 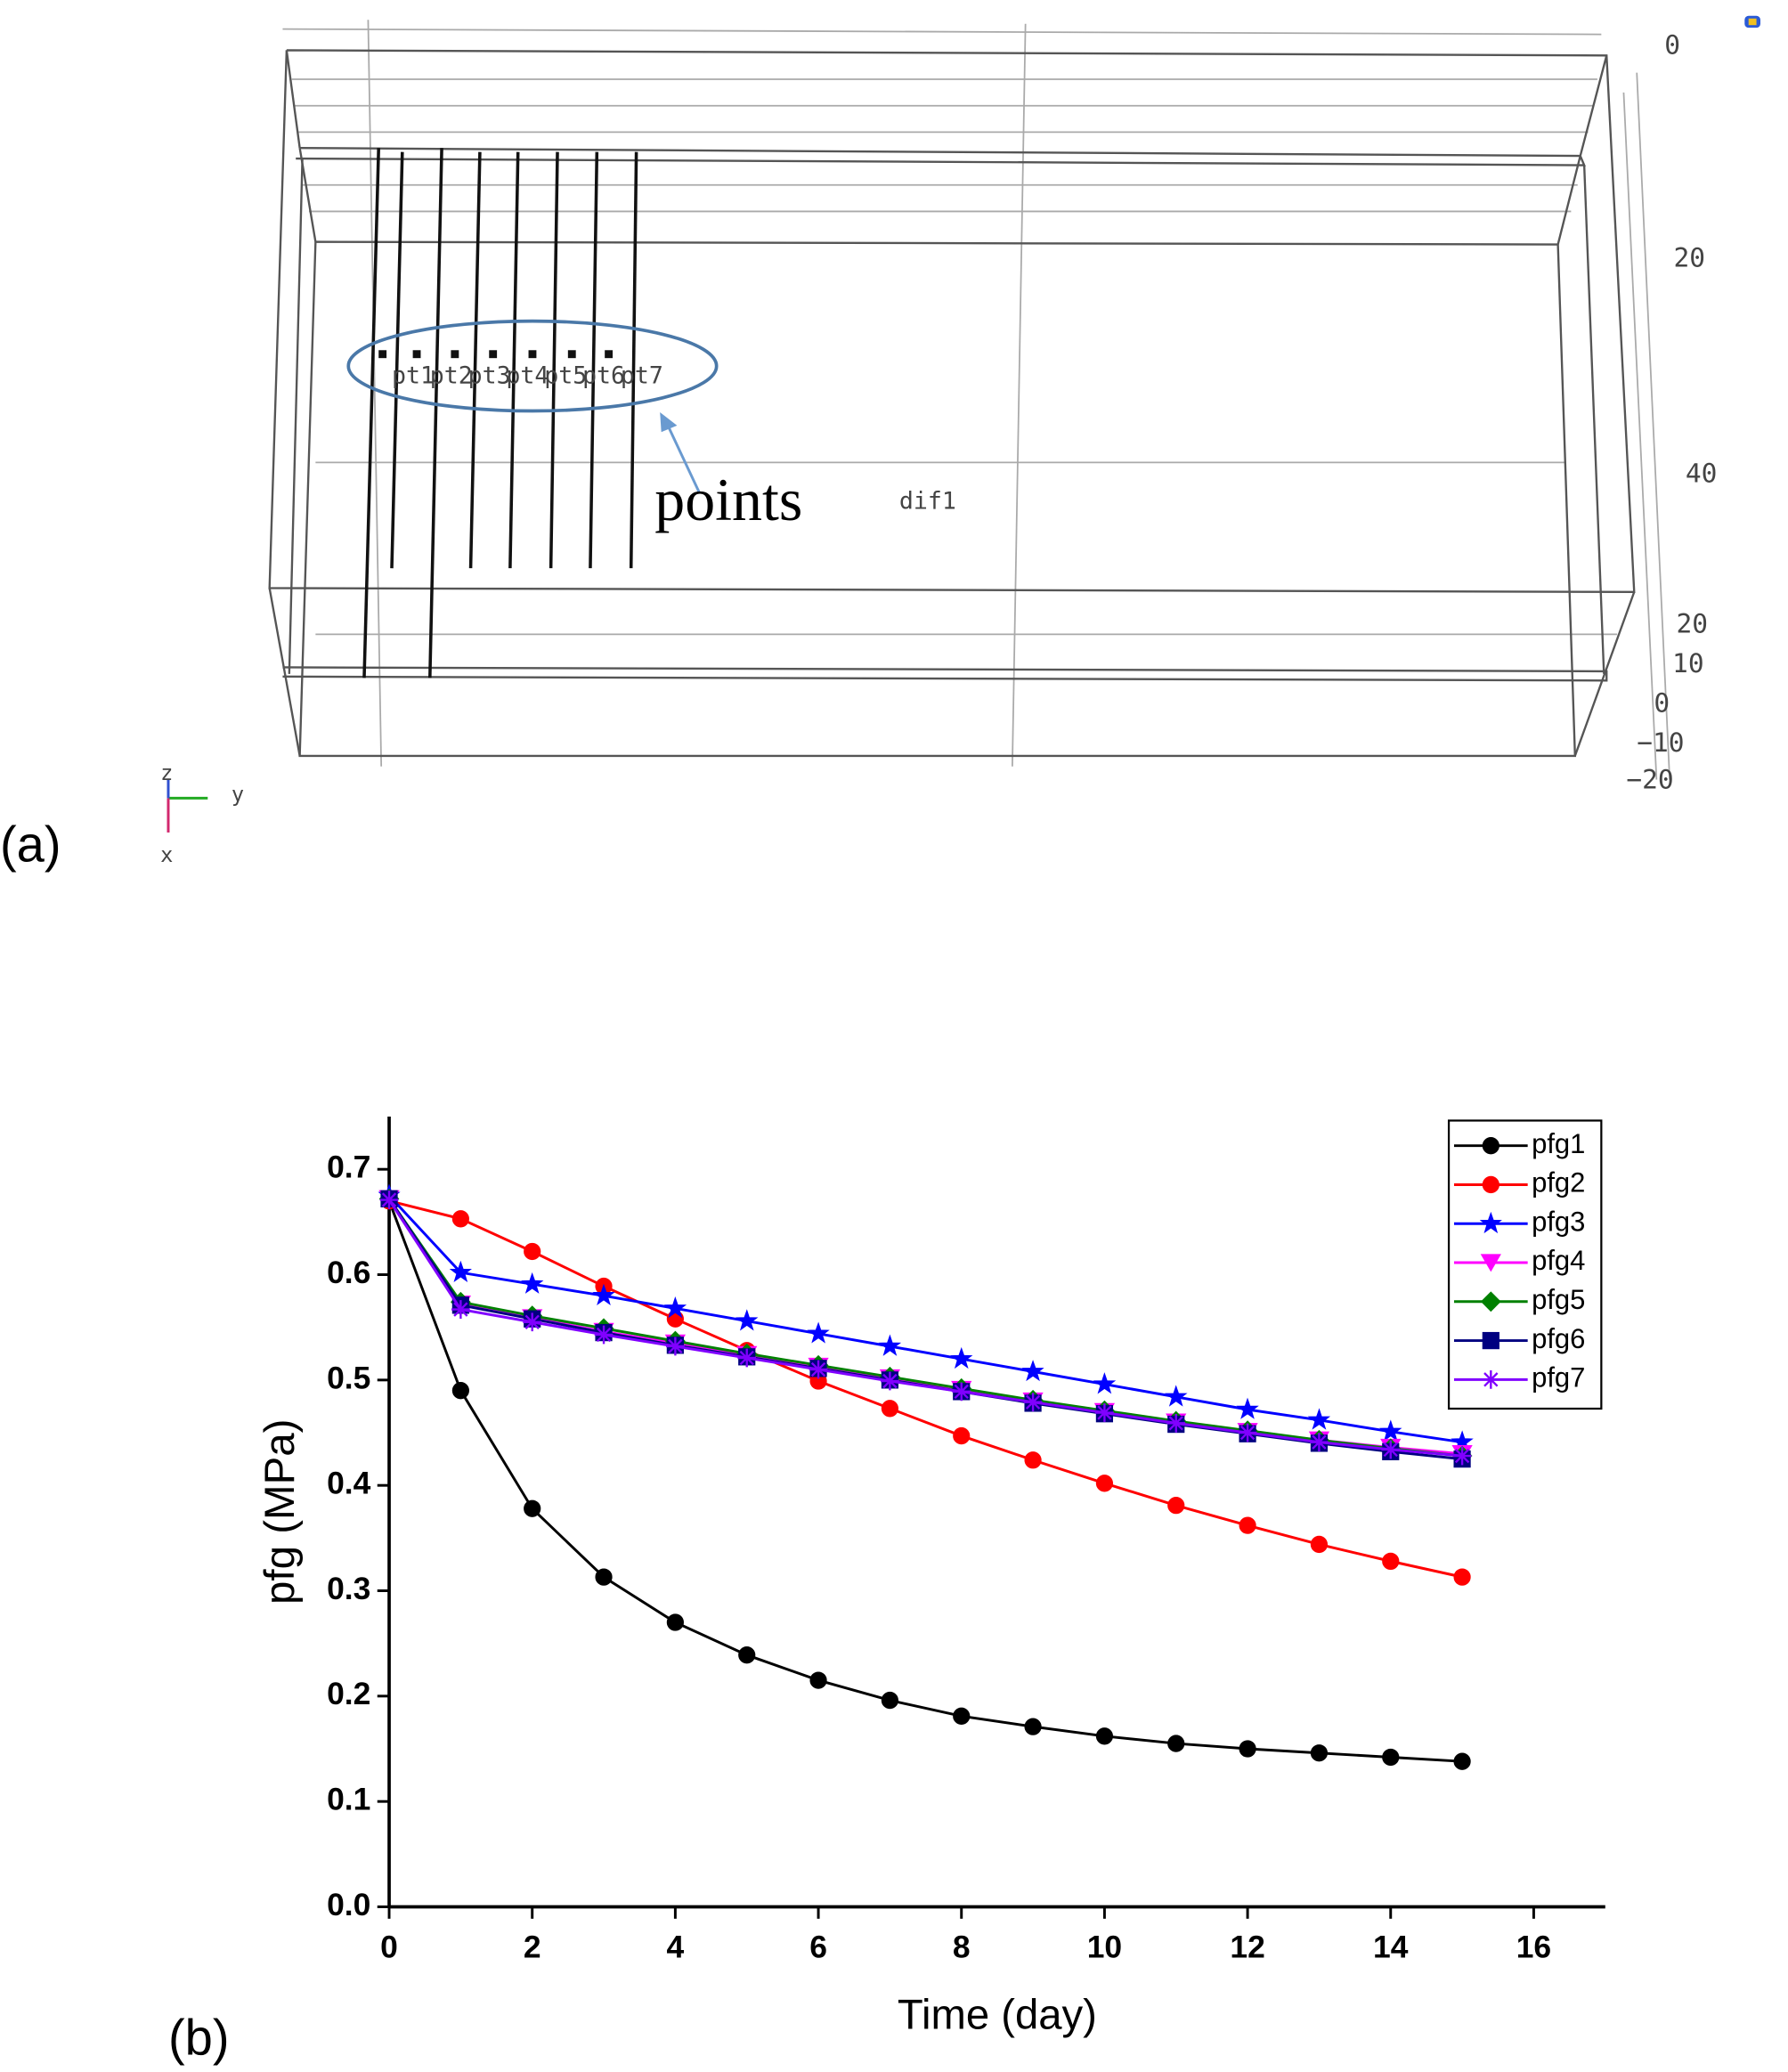 I want to click on domain-label: dif1, so click(x=927, y=501).